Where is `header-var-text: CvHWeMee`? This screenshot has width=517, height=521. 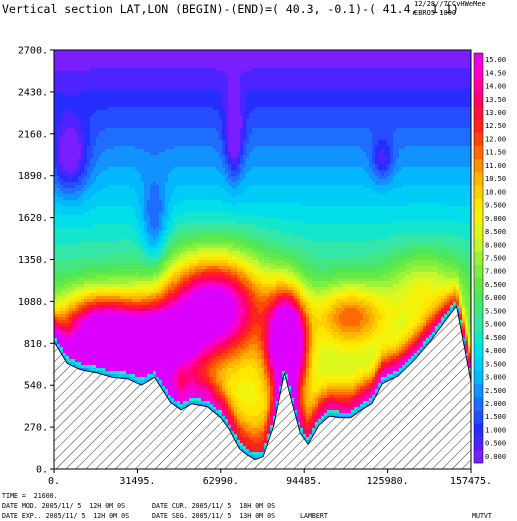 header-var-text: CvHWeMee is located at coordinates (469, 4).